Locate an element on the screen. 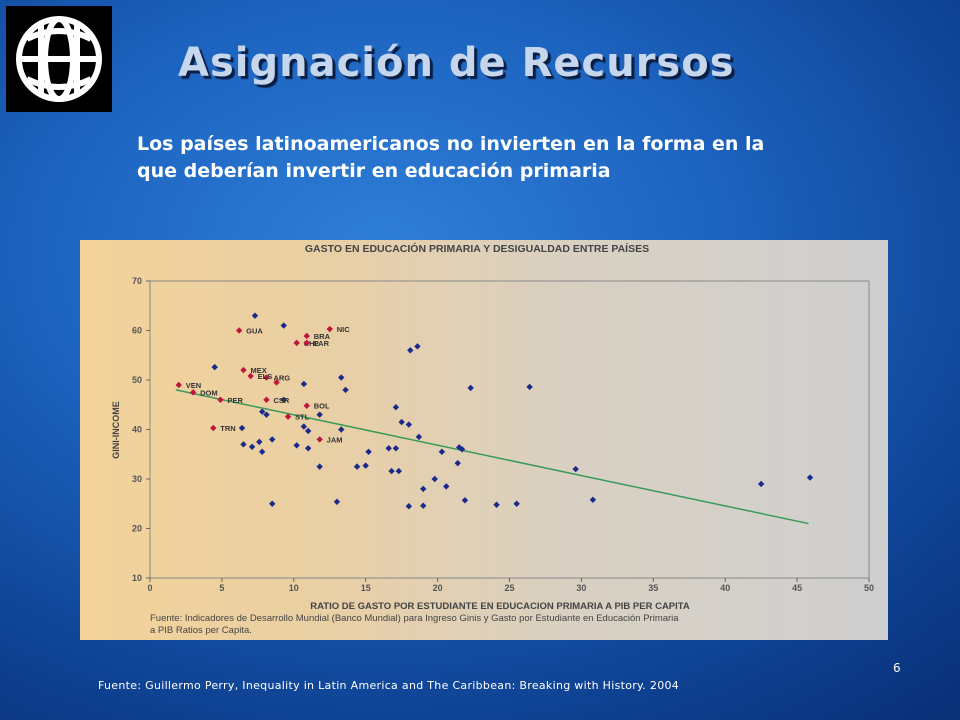 This screenshot has height=720, width=960. y-tick-label: 40 is located at coordinates (137, 430).